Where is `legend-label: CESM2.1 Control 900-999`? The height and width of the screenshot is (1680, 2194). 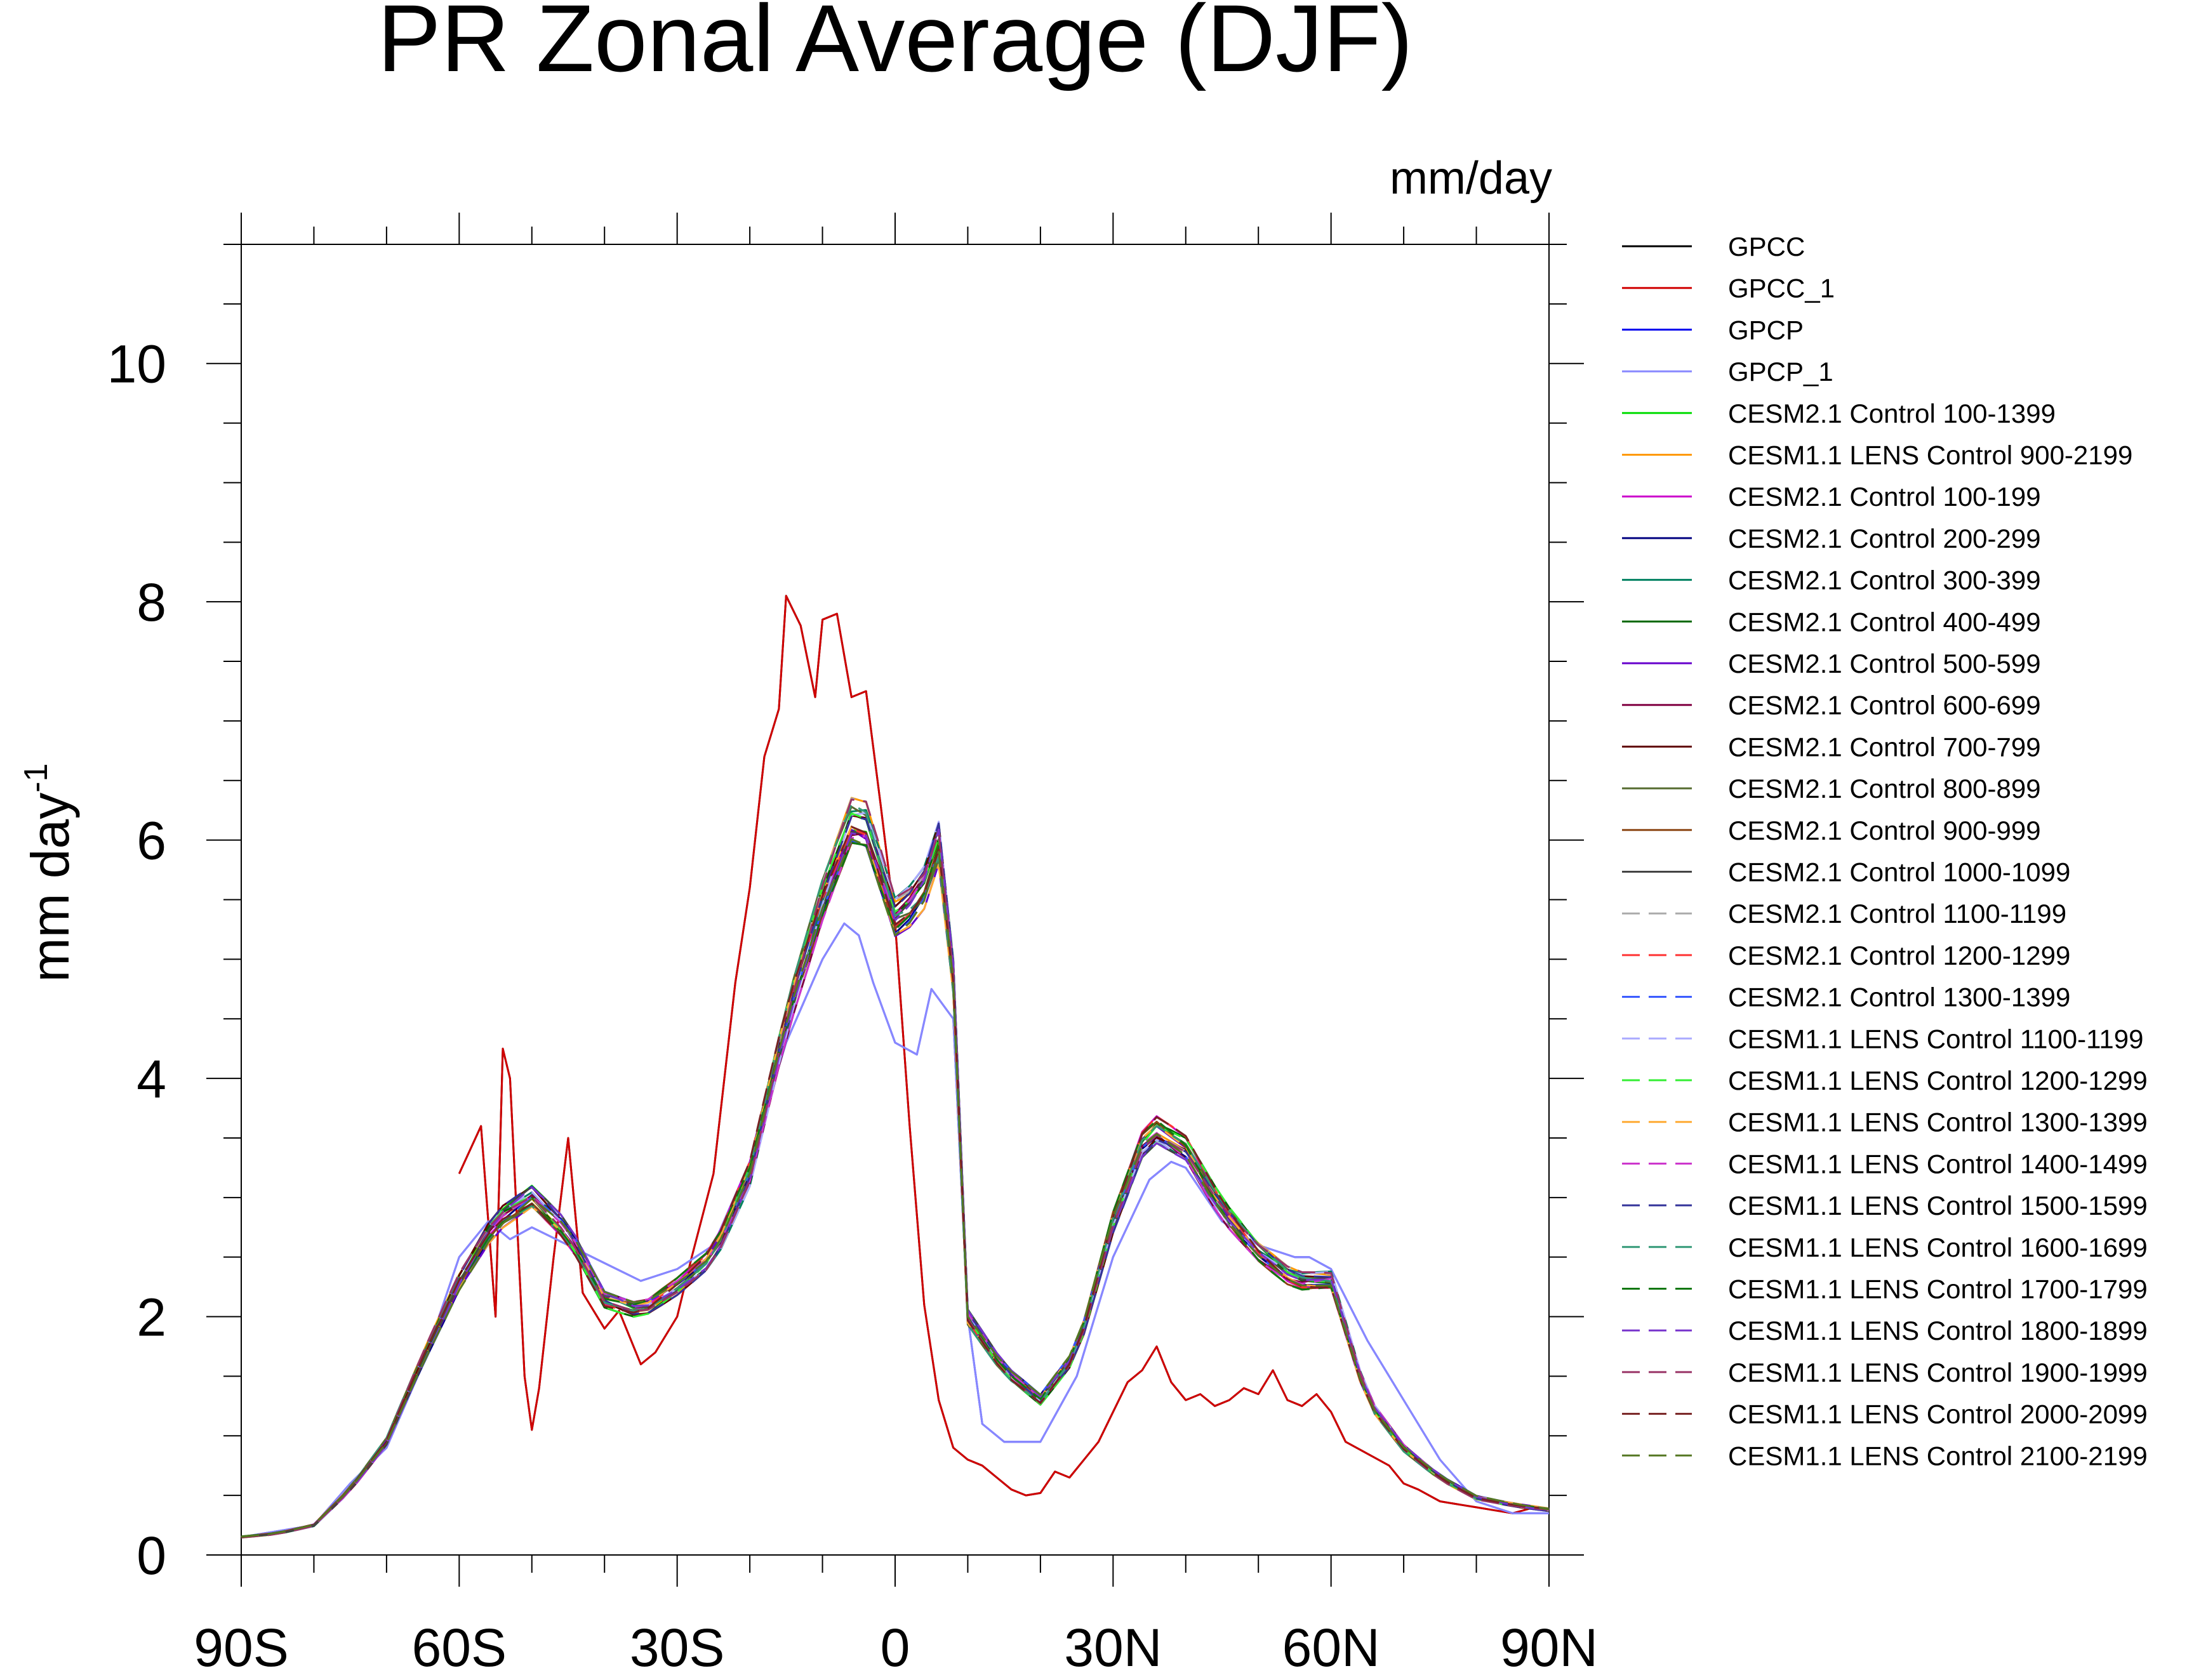 legend-label: CESM2.1 Control 900-999 is located at coordinates (1884, 831).